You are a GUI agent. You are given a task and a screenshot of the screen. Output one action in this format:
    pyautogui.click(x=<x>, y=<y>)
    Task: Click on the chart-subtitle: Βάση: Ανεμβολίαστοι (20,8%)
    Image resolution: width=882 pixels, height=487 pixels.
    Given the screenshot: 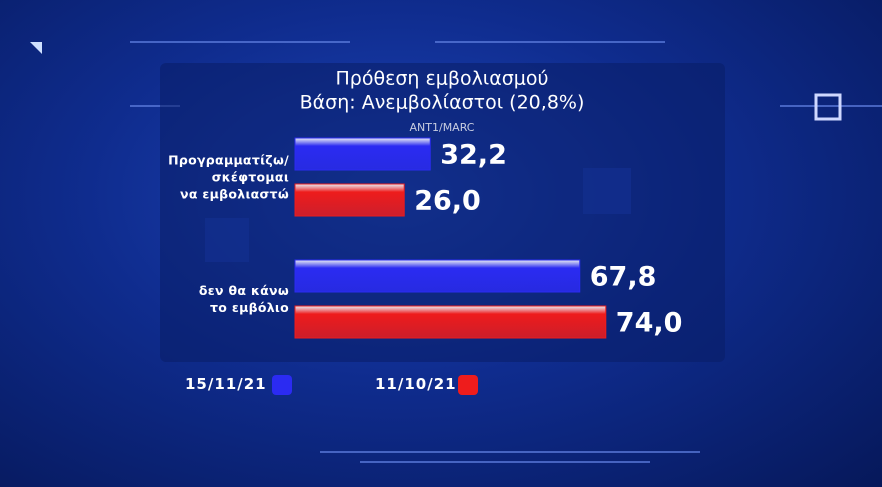 What is the action you would take?
    pyautogui.click(x=442, y=103)
    